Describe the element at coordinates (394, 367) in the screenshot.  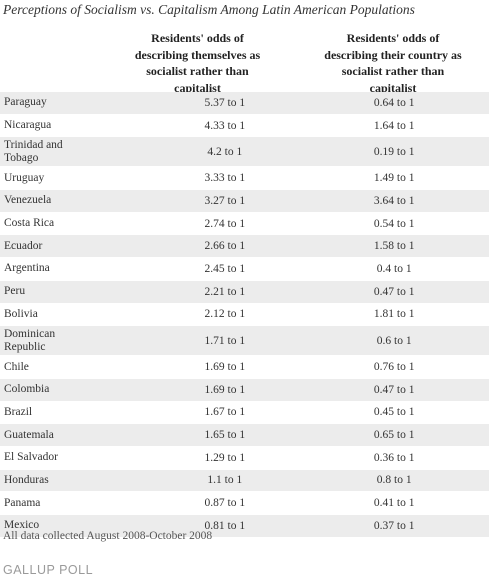
I see `country-odds: 0.76 to 1` at that location.